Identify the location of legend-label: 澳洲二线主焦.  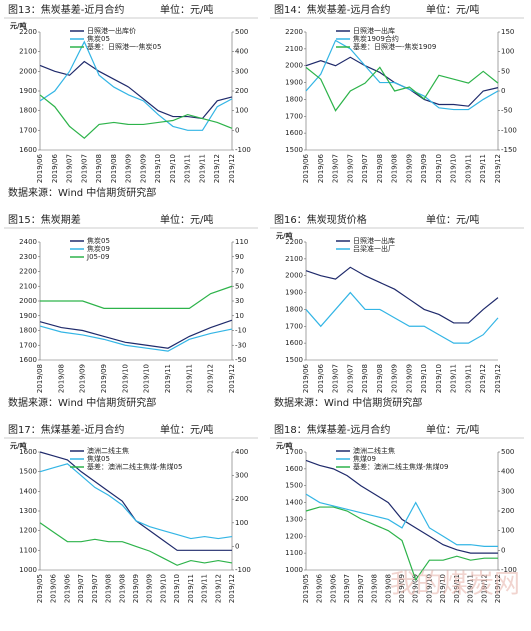
(374, 450).